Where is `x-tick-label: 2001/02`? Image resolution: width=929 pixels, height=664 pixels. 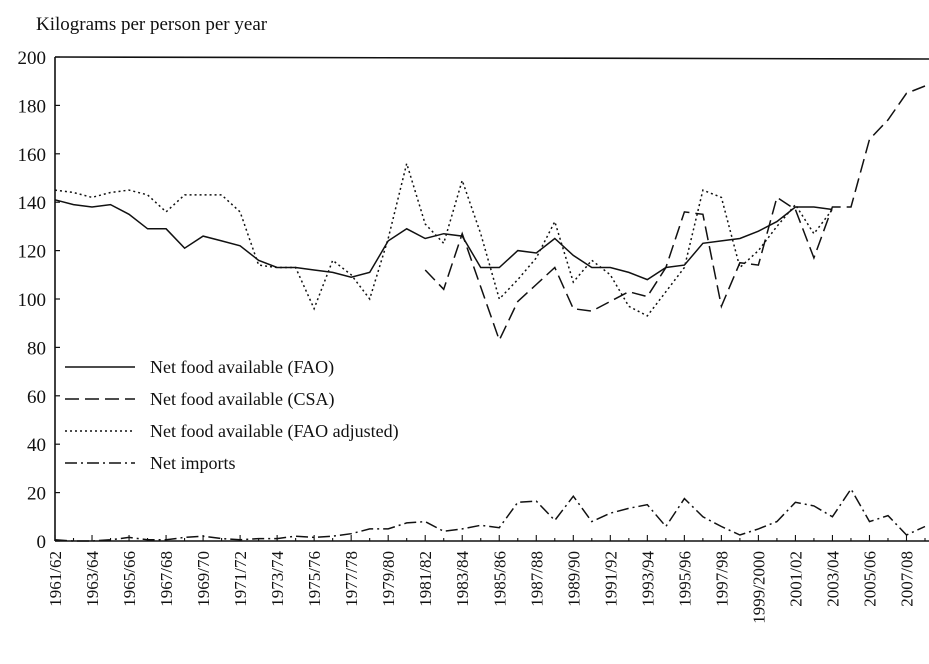 x-tick-label: 2001/02 is located at coordinates (795, 579).